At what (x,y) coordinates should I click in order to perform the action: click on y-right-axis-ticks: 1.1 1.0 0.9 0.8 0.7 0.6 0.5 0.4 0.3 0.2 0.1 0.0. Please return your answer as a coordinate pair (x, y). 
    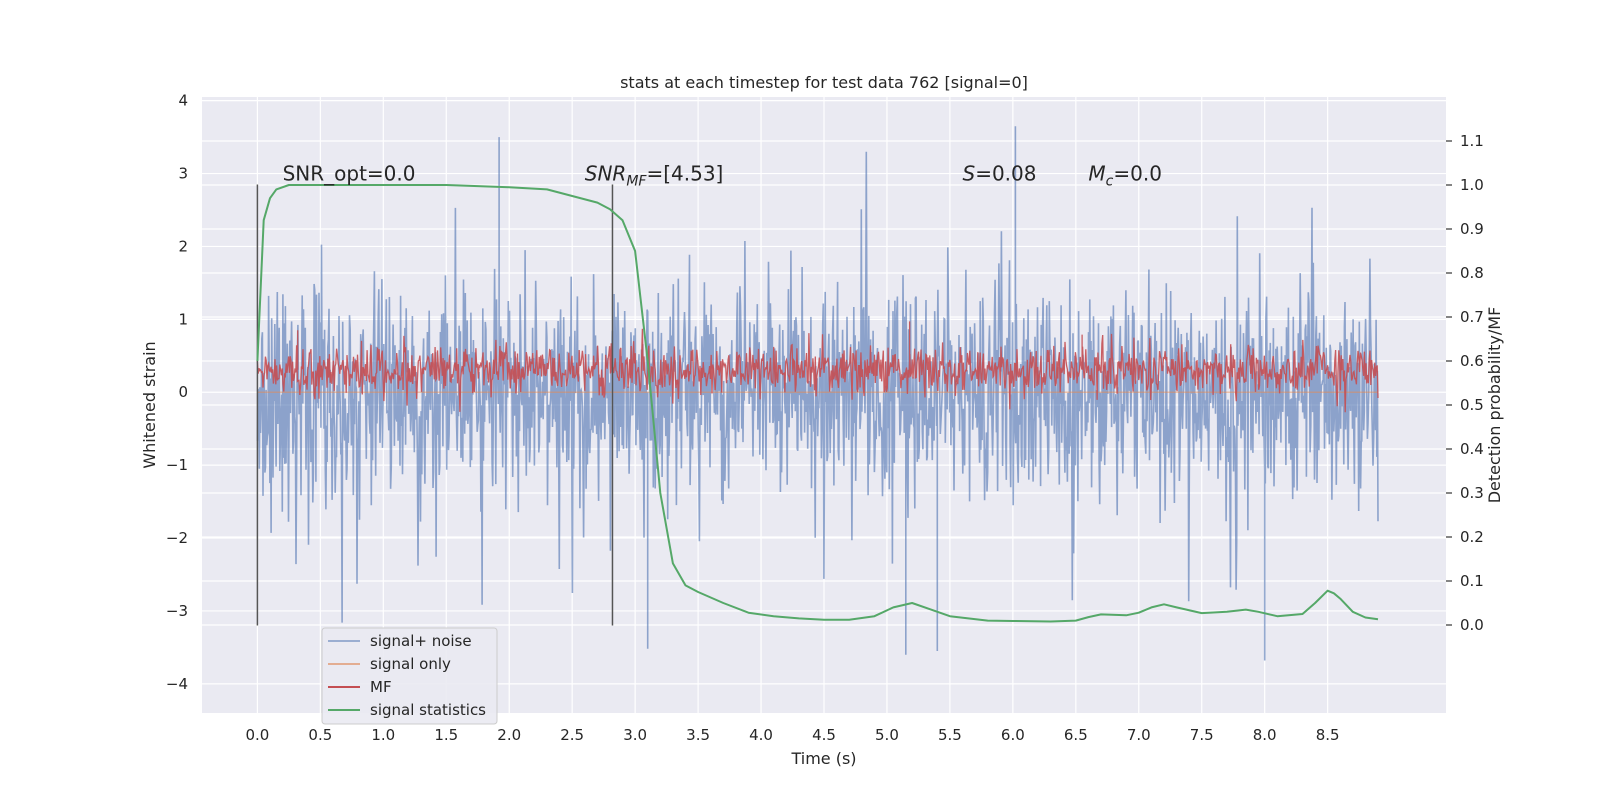
    Looking at the image, I should click on (1465, 383).